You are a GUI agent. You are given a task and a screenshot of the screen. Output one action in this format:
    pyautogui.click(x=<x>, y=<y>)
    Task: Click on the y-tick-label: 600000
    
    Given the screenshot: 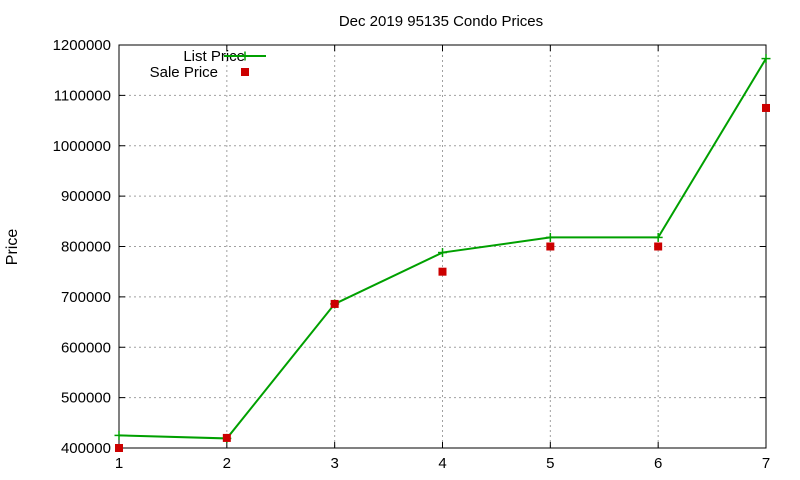 What is the action you would take?
    pyautogui.click(x=86, y=347)
    